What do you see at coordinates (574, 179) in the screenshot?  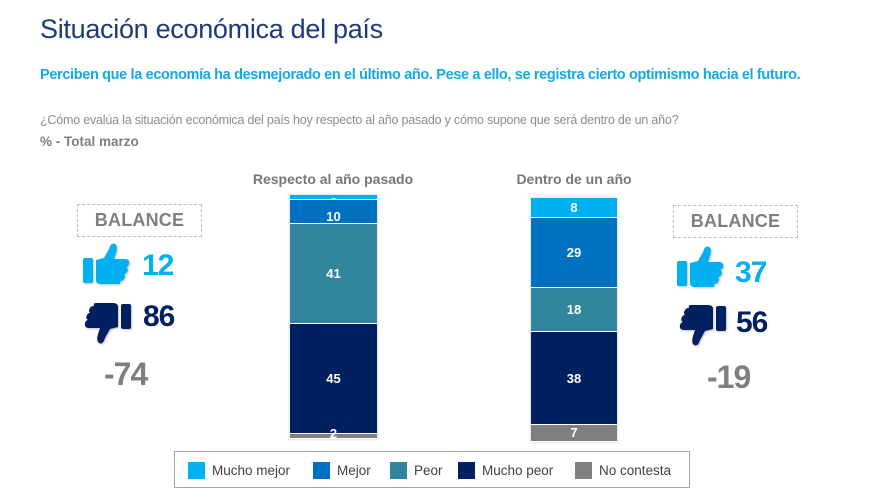 I see `bar-title-next-year: Dentro de un año` at bounding box center [574, 179].